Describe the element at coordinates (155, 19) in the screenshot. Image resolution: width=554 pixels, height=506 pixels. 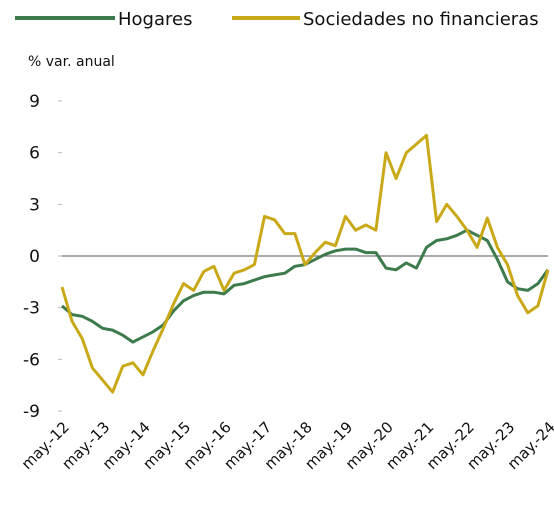
I see `legend-label: Hogares` at that location.